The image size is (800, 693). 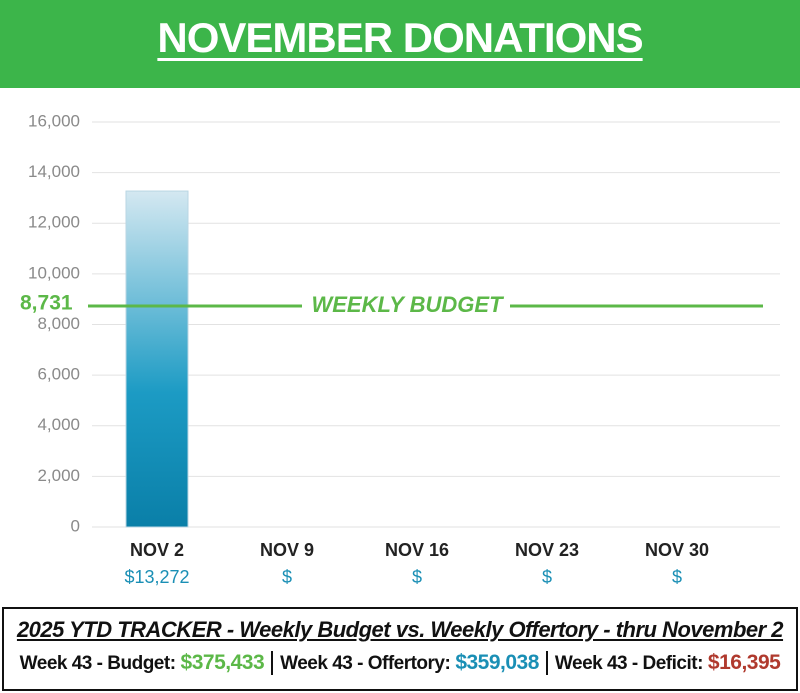 I want to click on budget-value-label: 8,731, so click(x=46, y=303).